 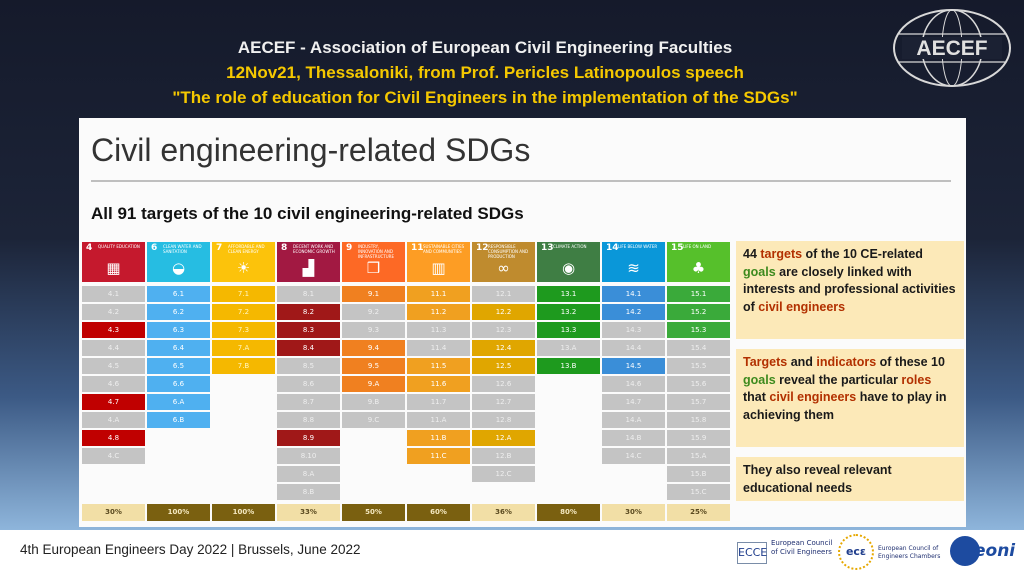 I want to click on book-icon: ▦, so click(x=113, y=268).